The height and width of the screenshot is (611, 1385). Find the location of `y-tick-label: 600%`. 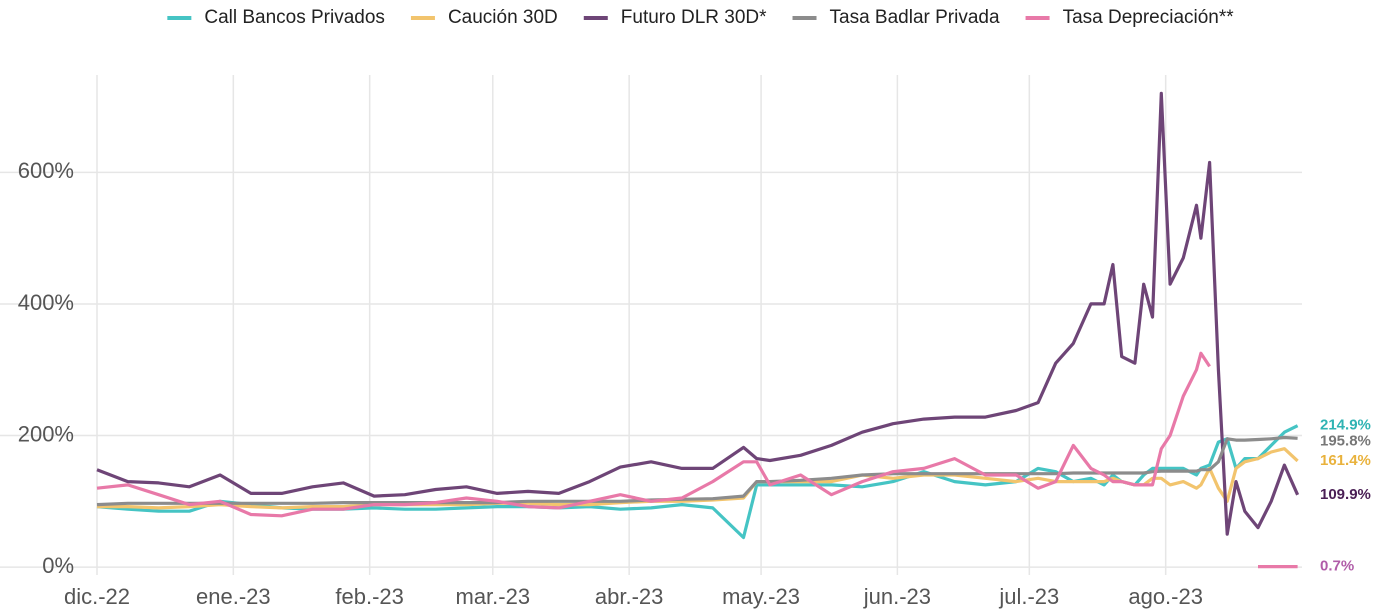

y-tick-label: 600% is located at coordinates (46, 170).